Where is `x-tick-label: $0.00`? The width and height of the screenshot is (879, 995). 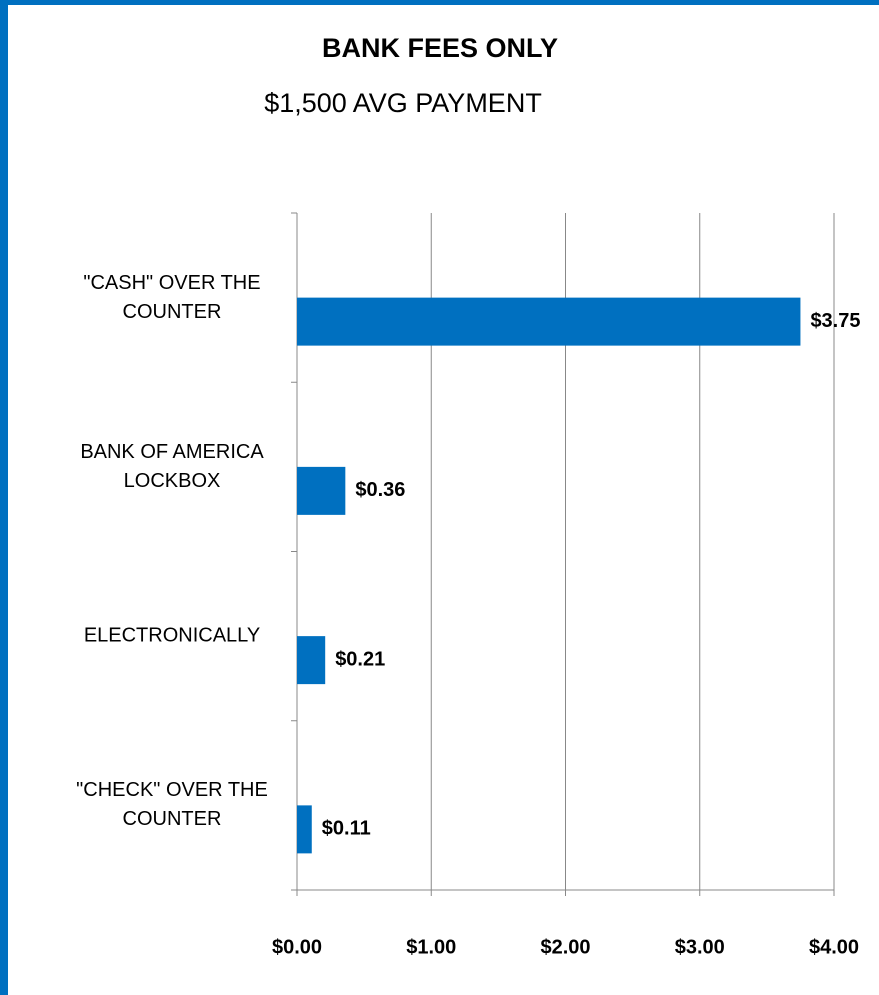 x-tick-label: $0.00 is located at coordinates (297, 947).